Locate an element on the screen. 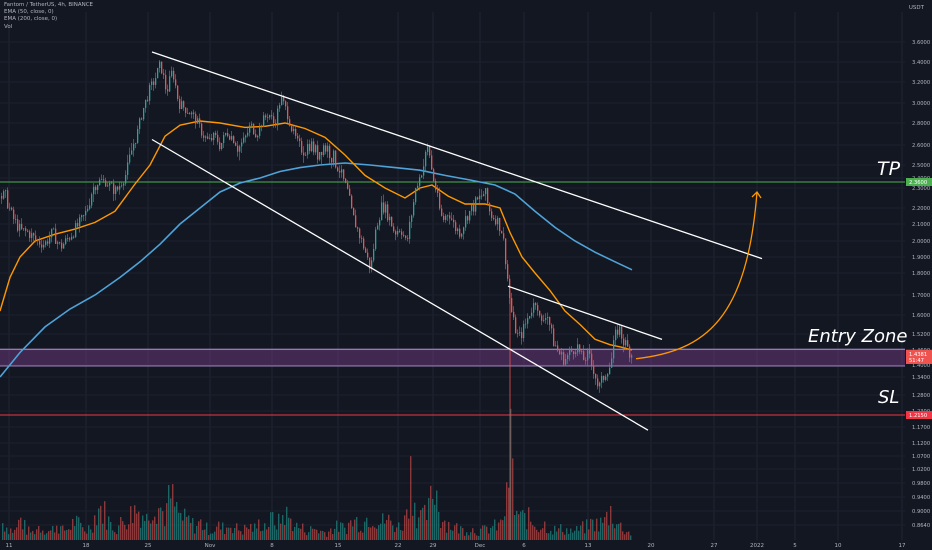  time-axis: 11 18 25 Nov 8 15 22 29 Dec 6 13 20 27 2022 5 10 17 is located at coordinates (456, 546).